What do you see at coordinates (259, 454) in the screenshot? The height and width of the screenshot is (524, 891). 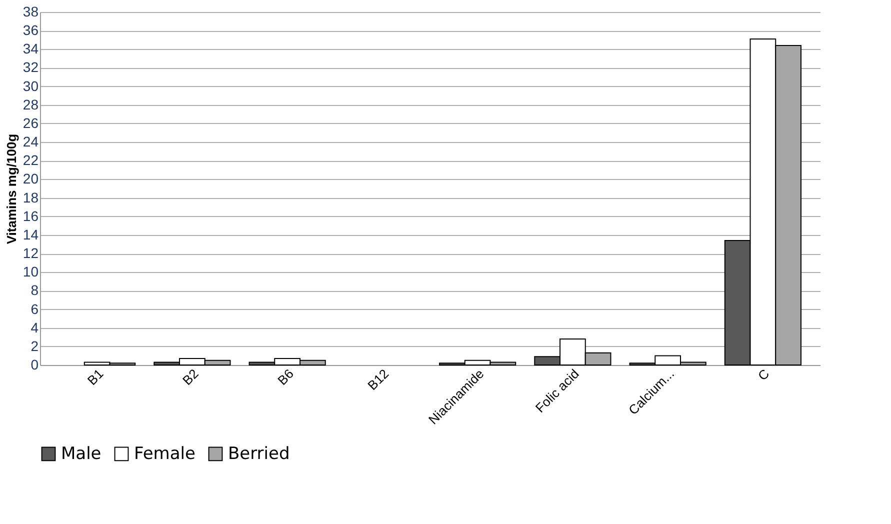 I see `legend-label: Berried` at bounding box center [259, 454].